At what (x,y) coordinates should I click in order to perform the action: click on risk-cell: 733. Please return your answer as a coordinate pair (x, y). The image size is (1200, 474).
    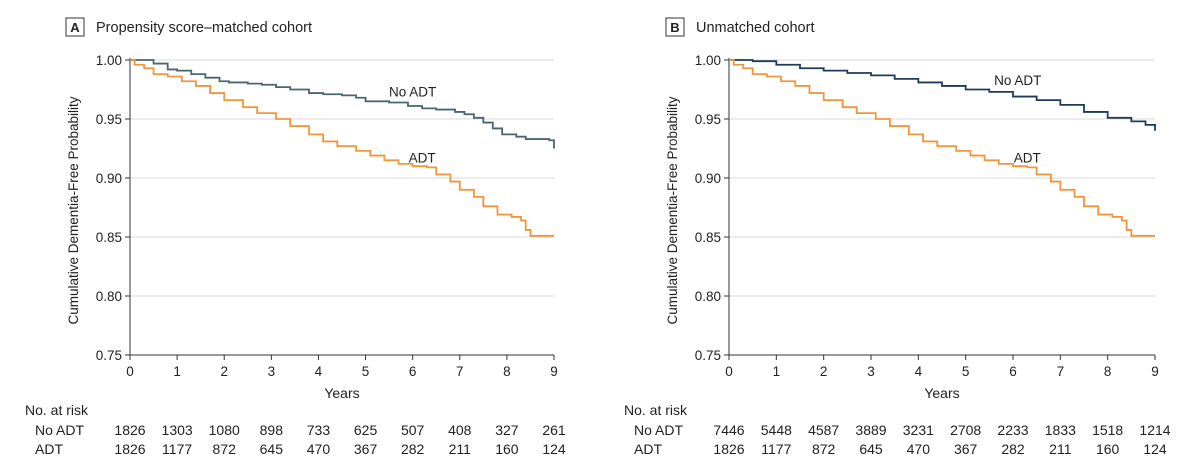
    Looking at the image, I should click on (319, 430).